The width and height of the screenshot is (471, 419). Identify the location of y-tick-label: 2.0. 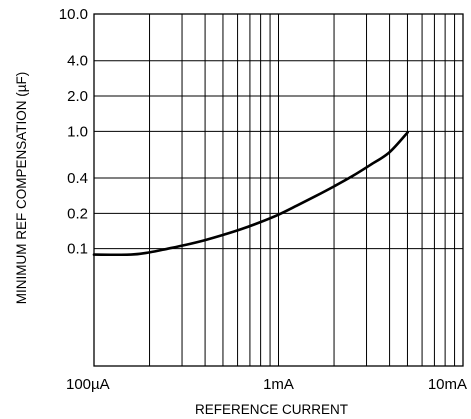
(77, 96).